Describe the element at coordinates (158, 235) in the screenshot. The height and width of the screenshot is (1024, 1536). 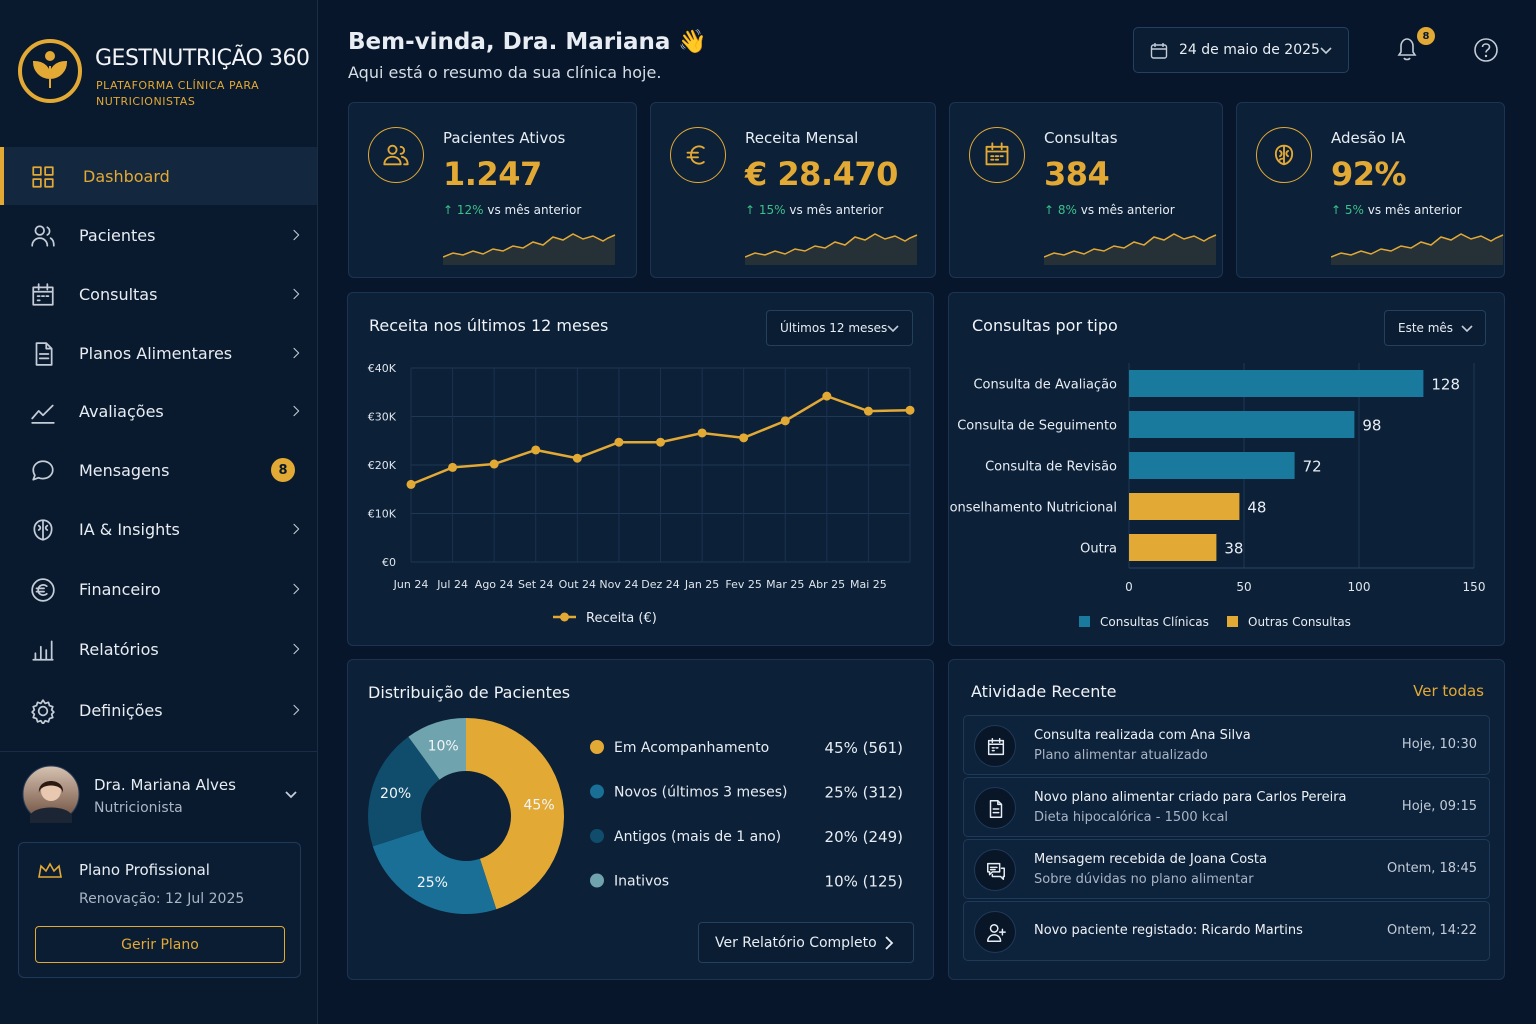
I see `nav-item: Pacientes` at that location.